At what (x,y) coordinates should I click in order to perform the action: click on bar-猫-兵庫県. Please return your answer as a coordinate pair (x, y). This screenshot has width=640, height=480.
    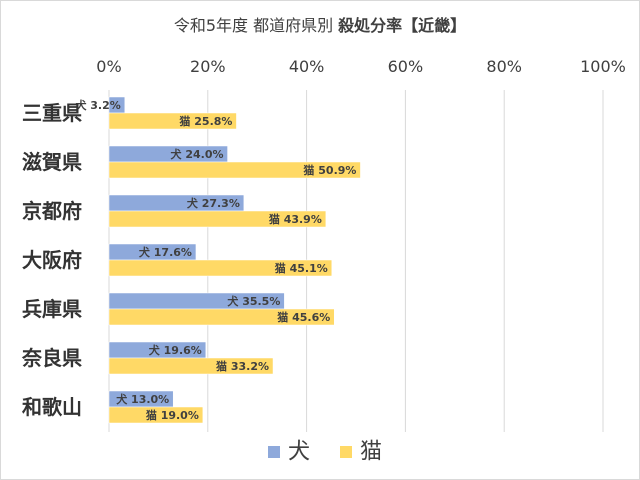
    Looking at the image, I should click on (221, 317).